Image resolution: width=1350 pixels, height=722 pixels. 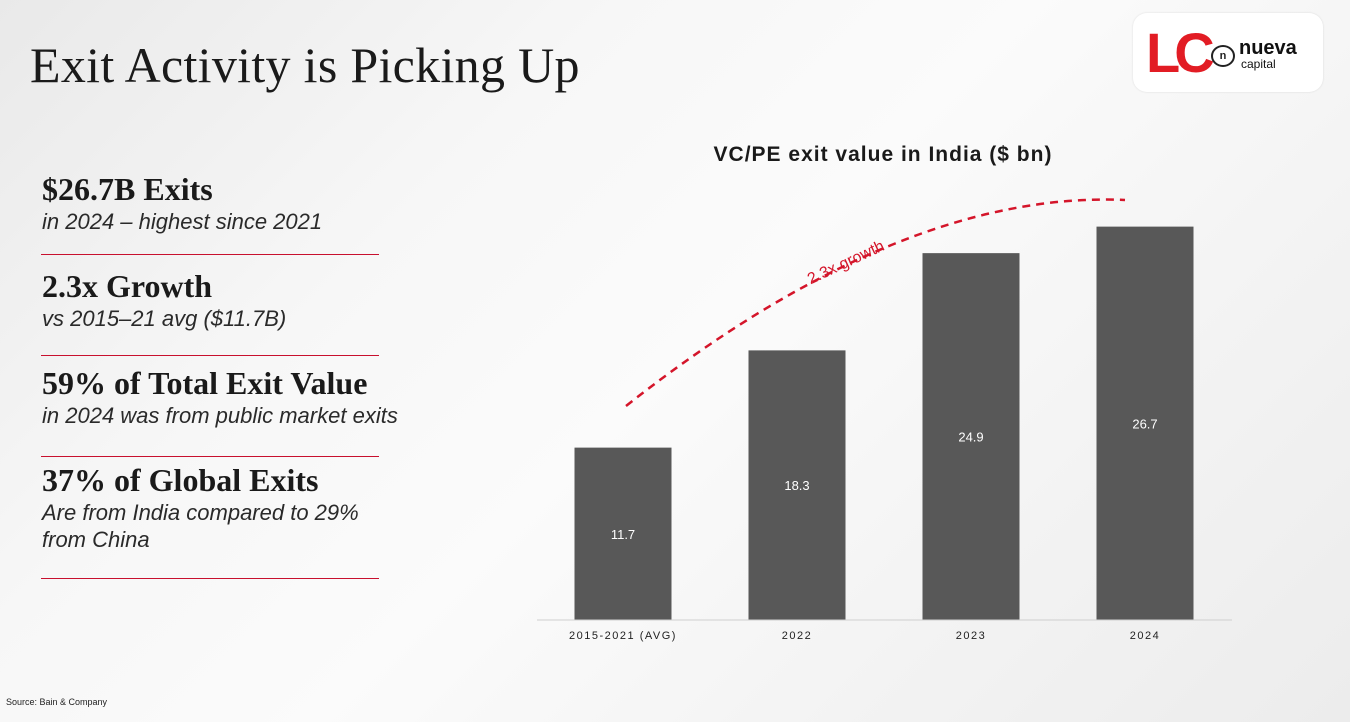 I want to click on company-logo: LC n nueva capital, so click(x=1228, y=52).